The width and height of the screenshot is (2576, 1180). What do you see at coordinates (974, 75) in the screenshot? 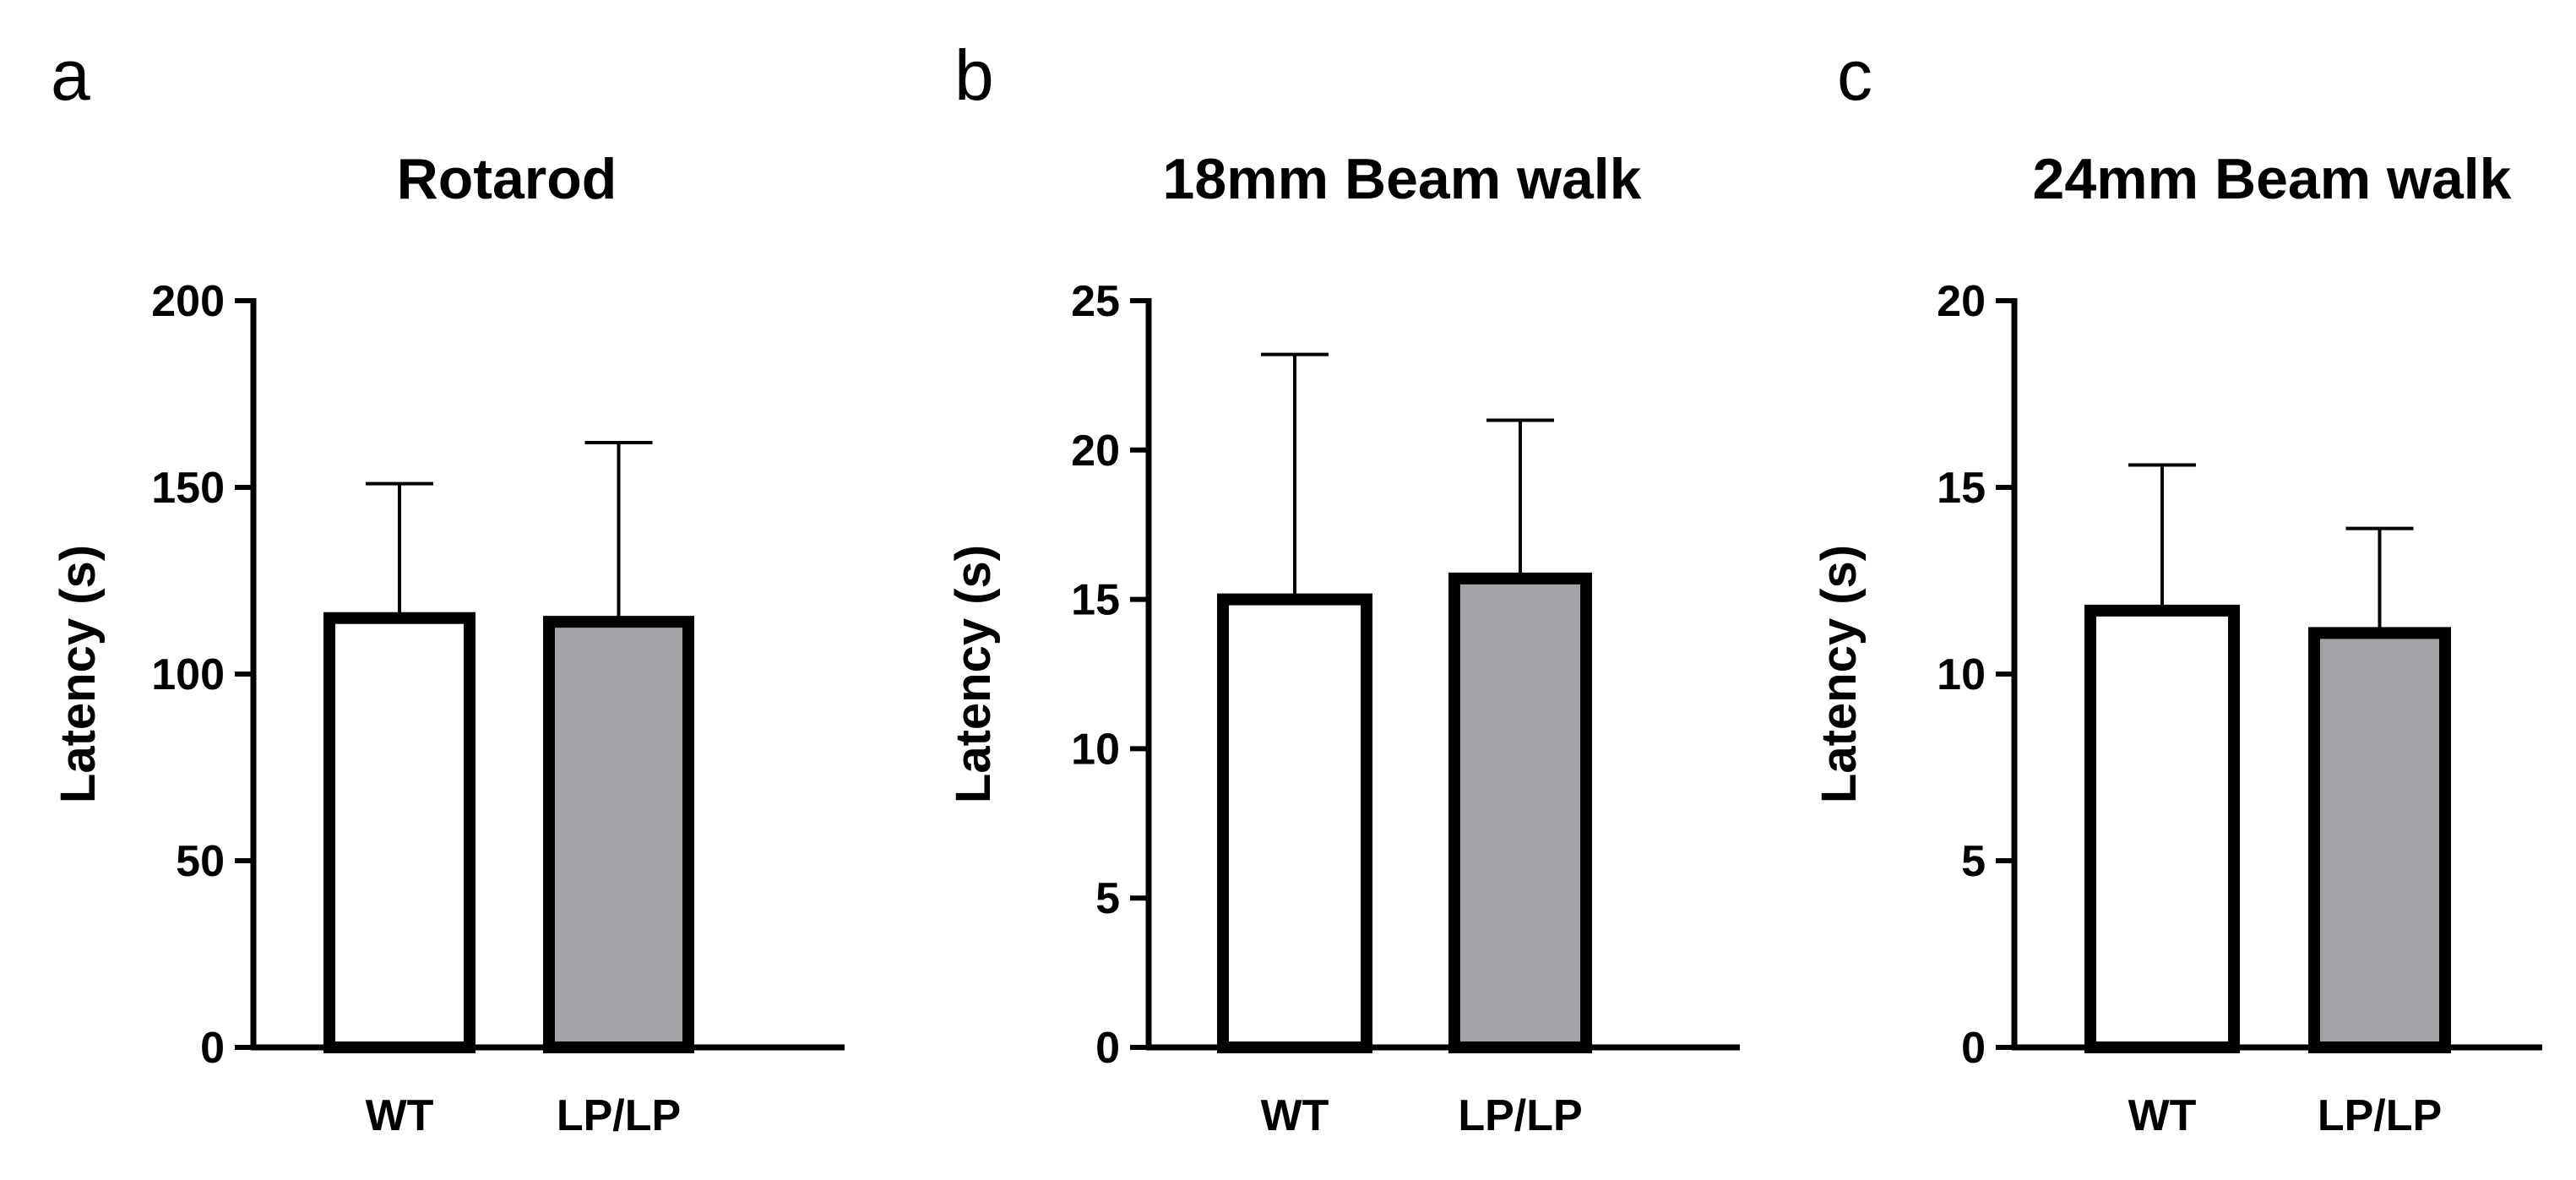
I see `panel-letter: b` at bounding box center [974, 75].